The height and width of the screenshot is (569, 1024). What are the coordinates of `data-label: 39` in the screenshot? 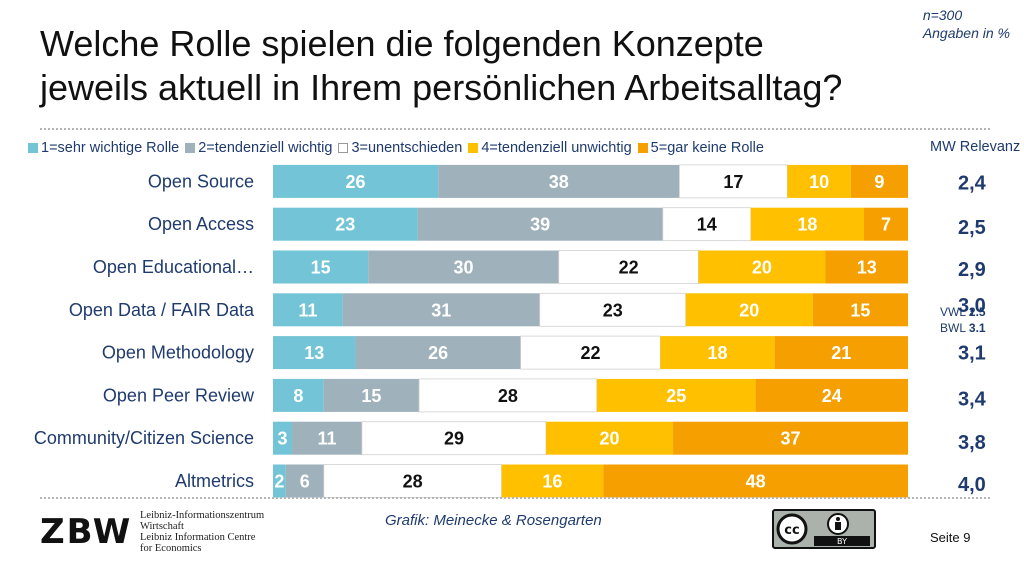 It's located at (540, 225).